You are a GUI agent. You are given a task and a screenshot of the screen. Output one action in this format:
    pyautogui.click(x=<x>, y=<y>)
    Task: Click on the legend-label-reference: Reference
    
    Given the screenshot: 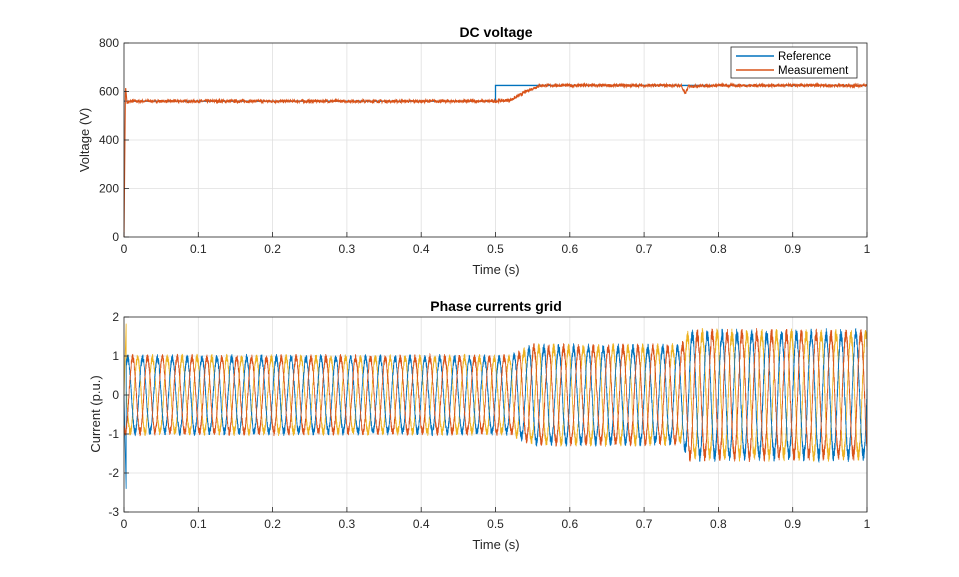 What is the action you would take?
    pyautogui.click(x=804, y=57)
    